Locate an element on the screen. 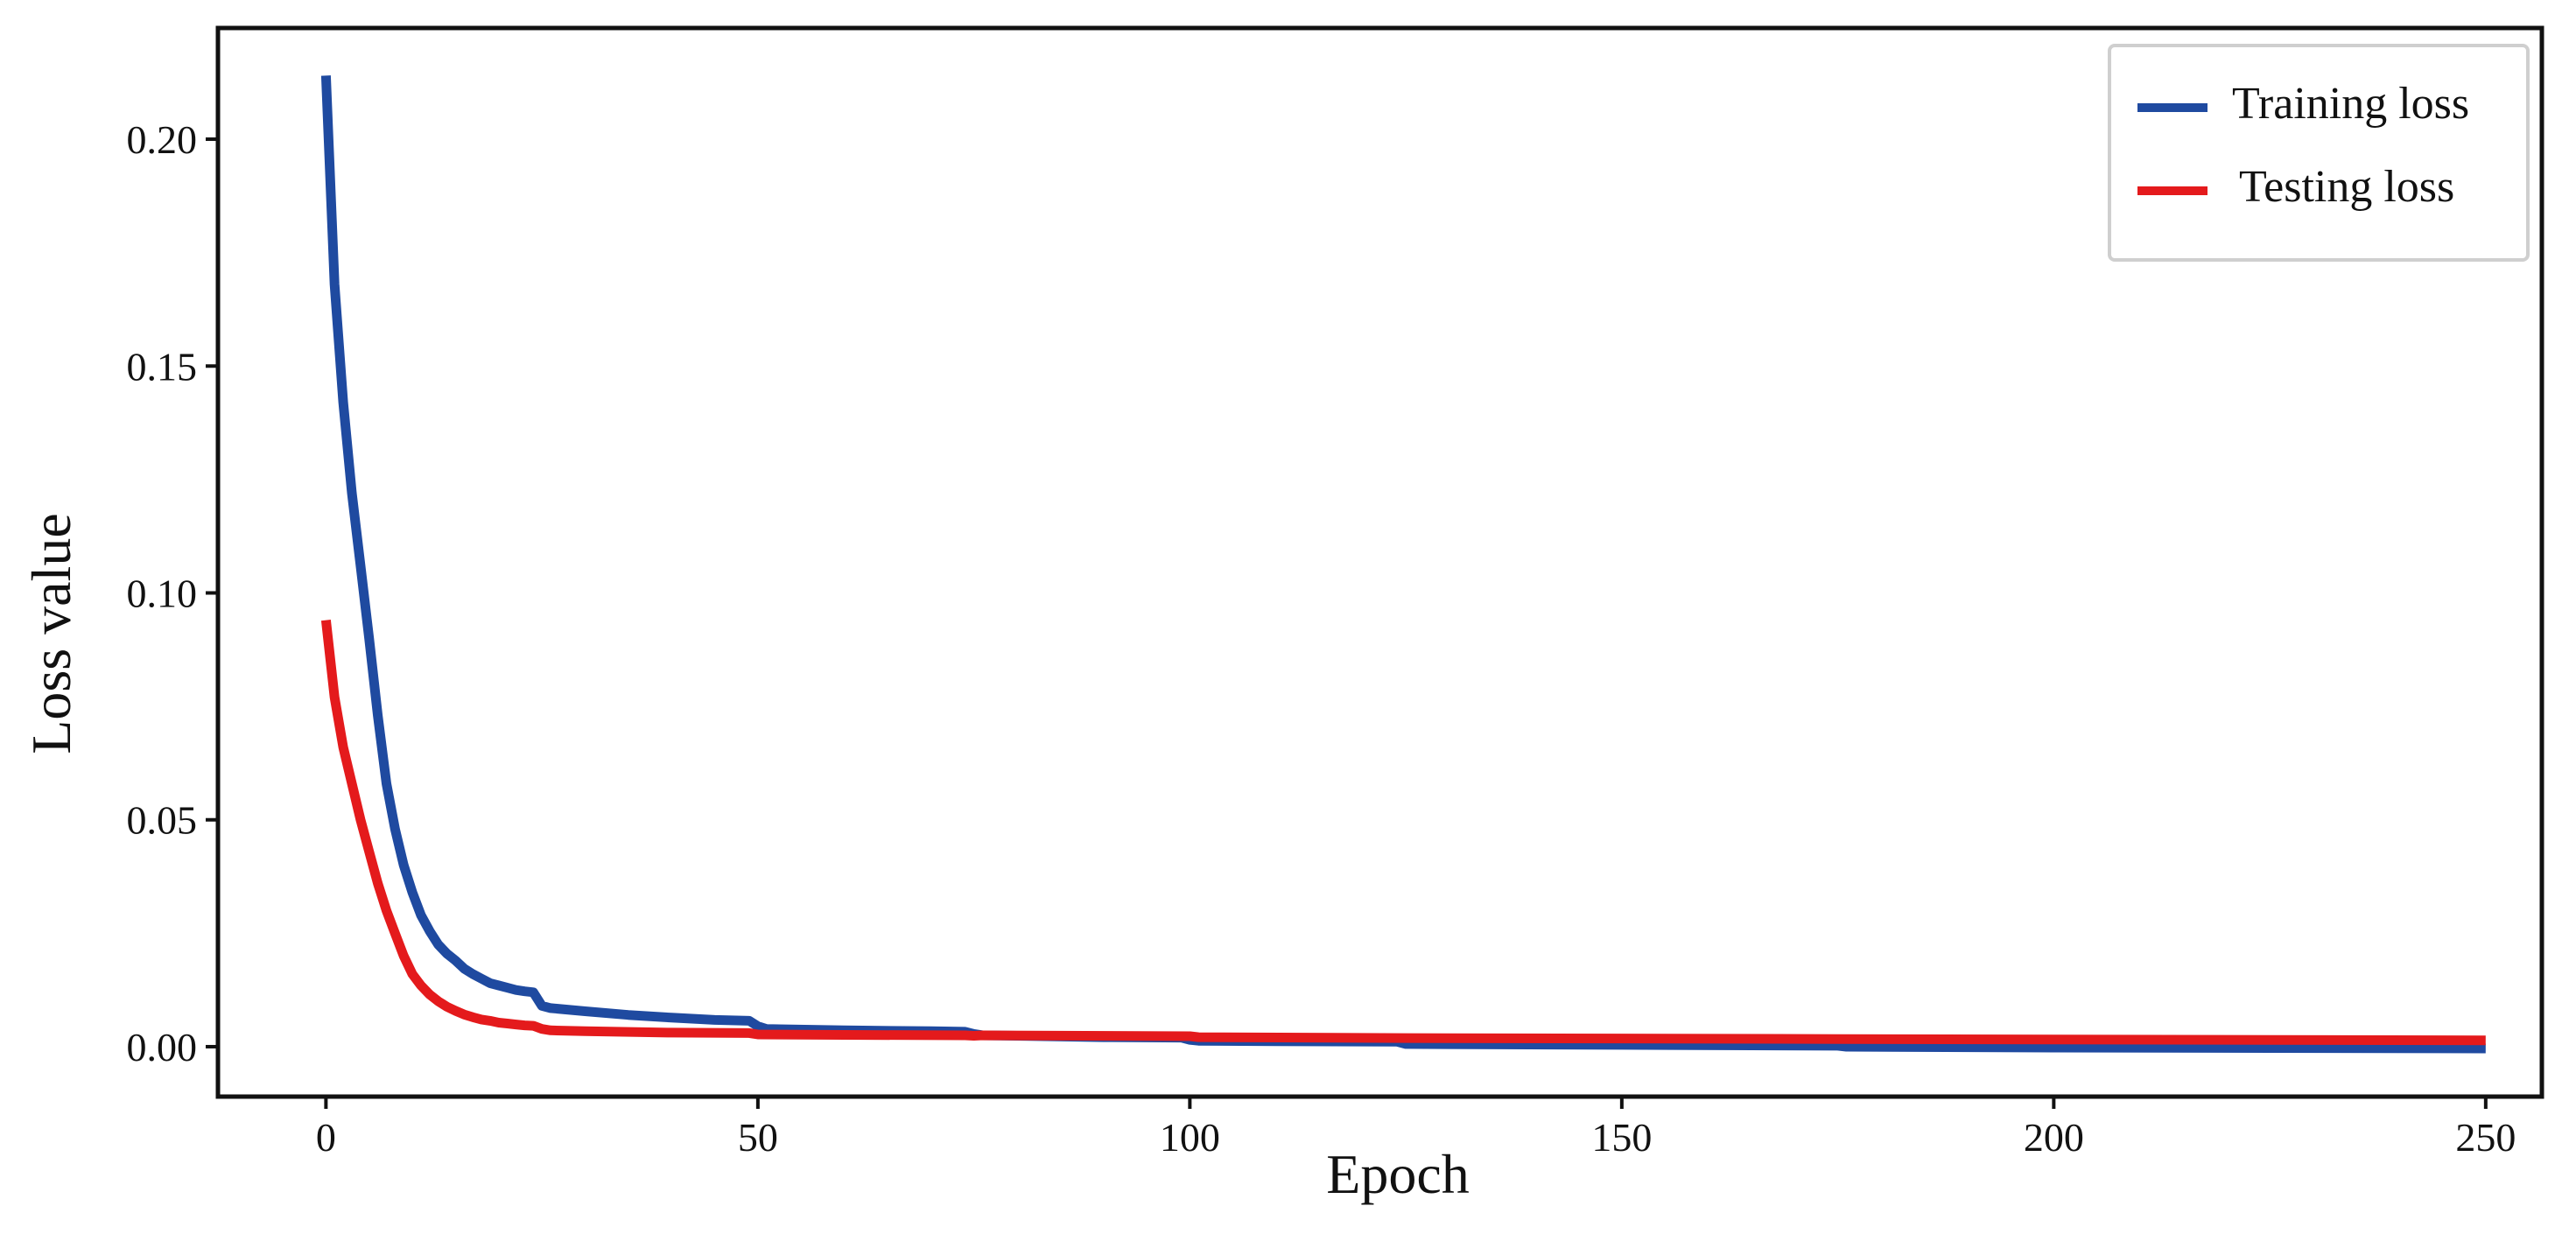 The height and width of the screenshot is (1234, 2576). x-tick-label: 200 is located at coordinates (2054, 1138).